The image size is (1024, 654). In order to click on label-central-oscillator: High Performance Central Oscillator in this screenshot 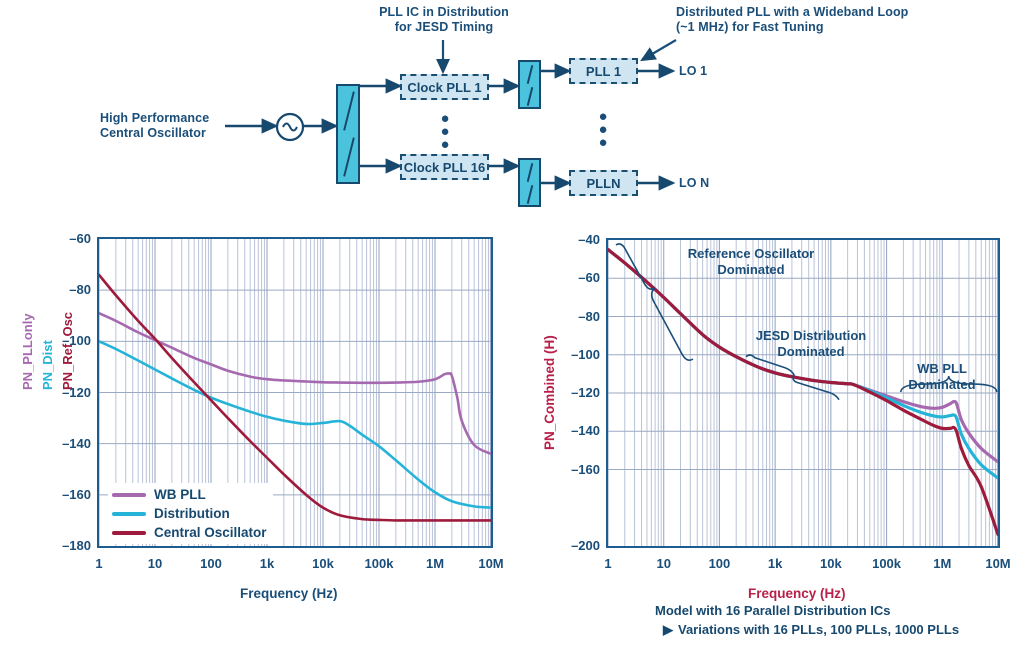, I will do `click(165, 126)`.